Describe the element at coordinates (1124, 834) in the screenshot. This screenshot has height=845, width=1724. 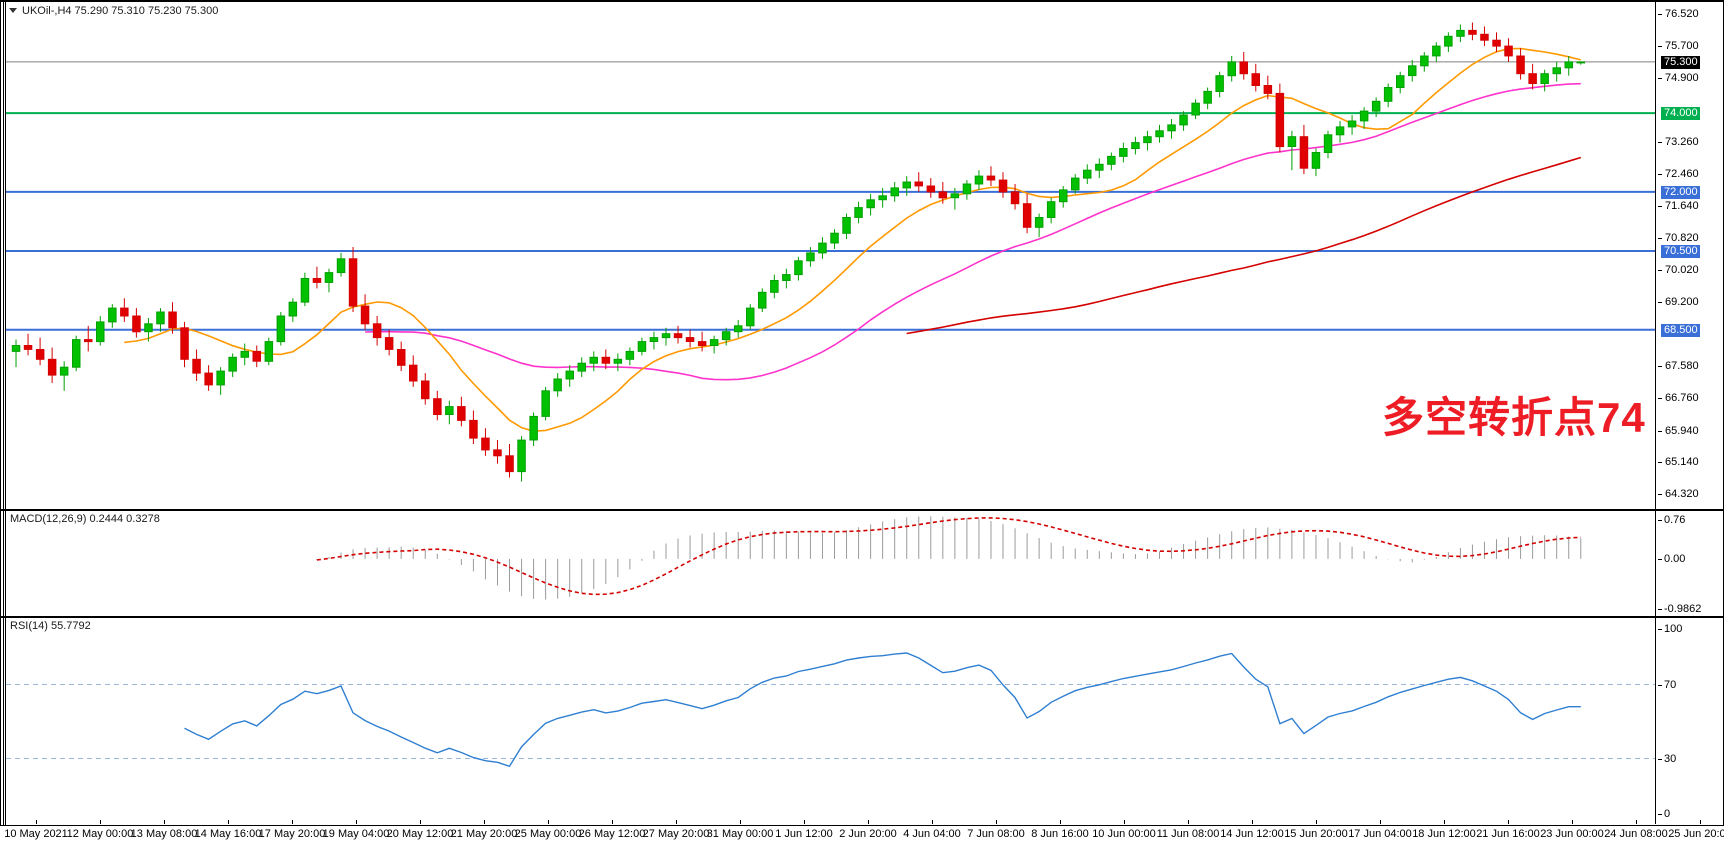
I see `time-axis-label: 10 Jun 00:00` at that location.